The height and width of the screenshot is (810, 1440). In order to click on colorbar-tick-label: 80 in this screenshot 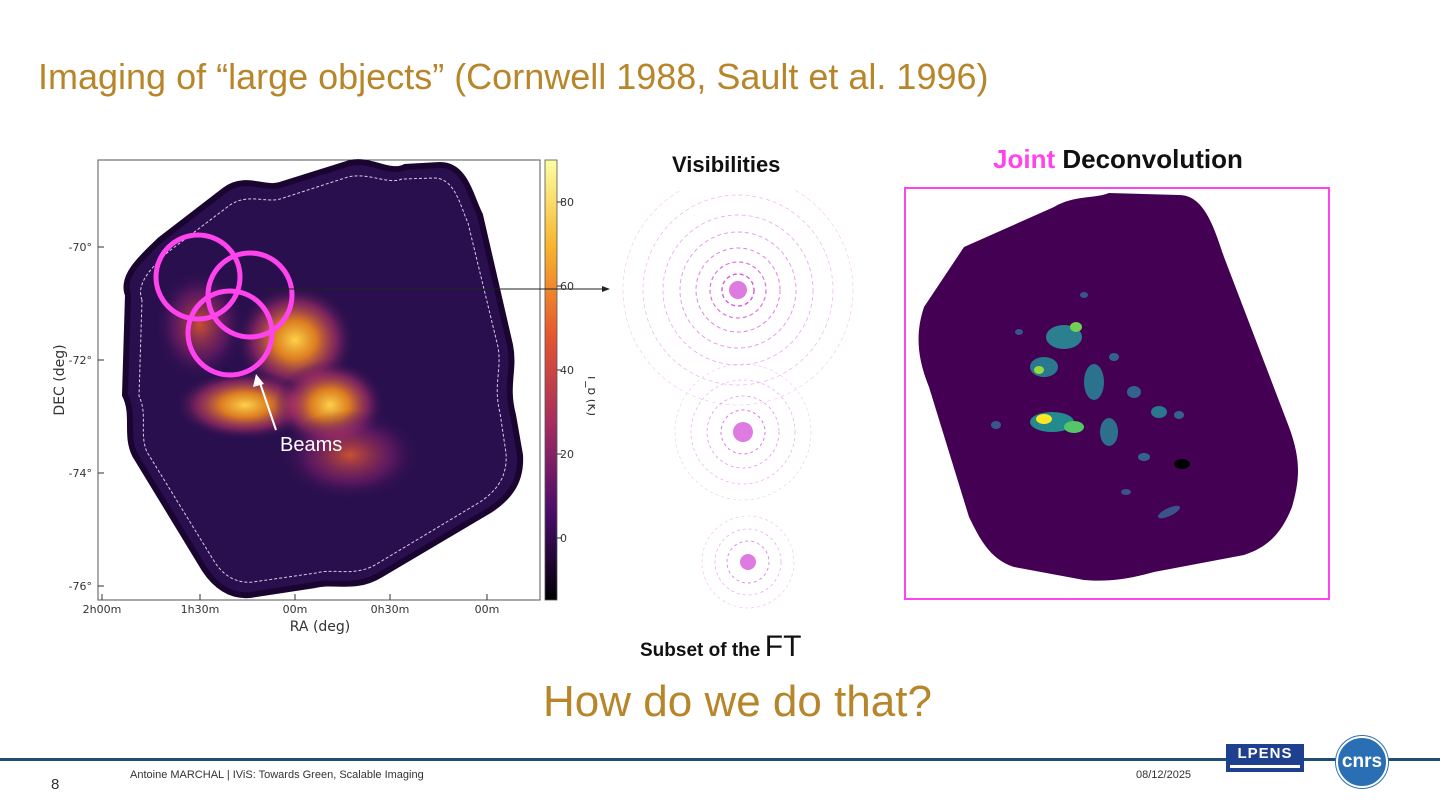, I will do `click(567, 202)`.